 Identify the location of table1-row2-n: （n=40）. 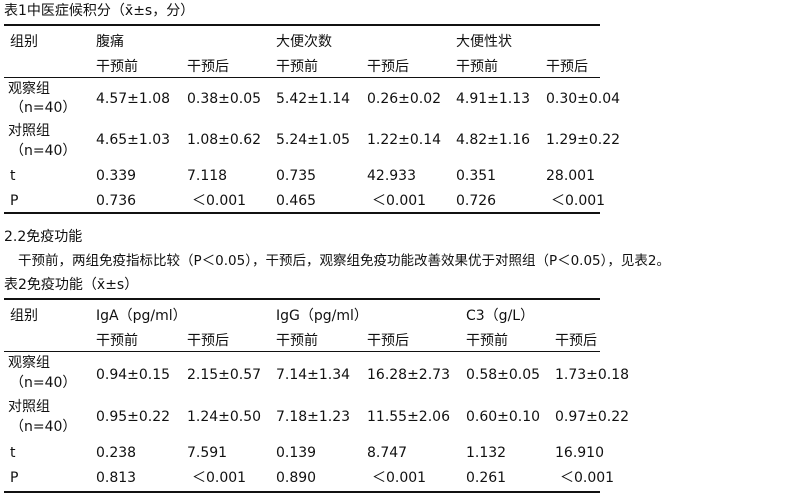
(43, 151).